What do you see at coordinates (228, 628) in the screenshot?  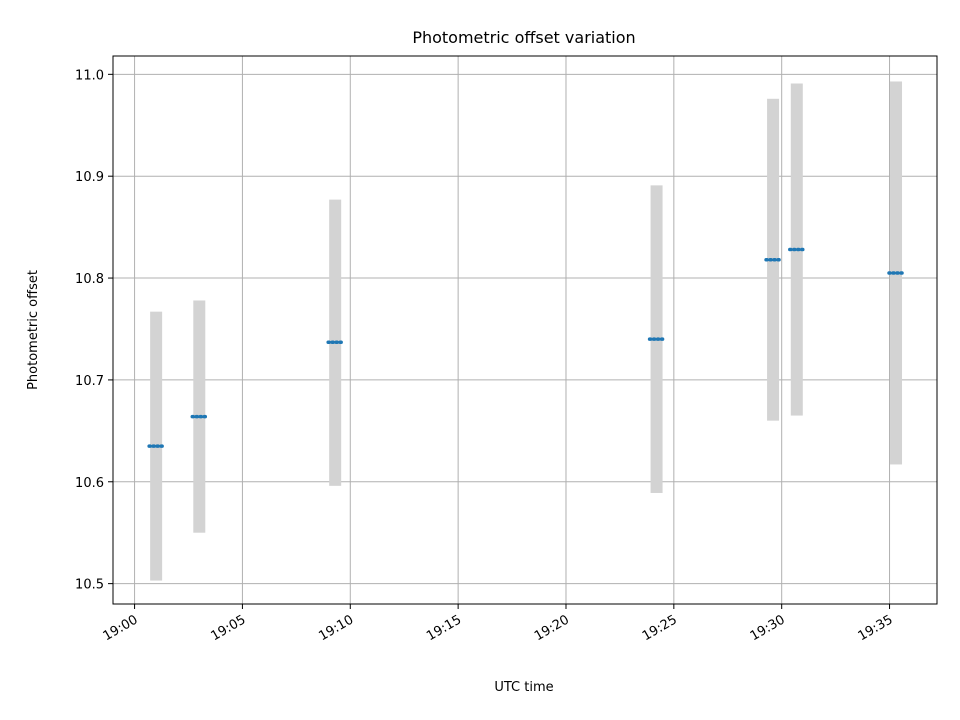 I see `x-tick-label: 19:05` at bounding box center [228, 628].